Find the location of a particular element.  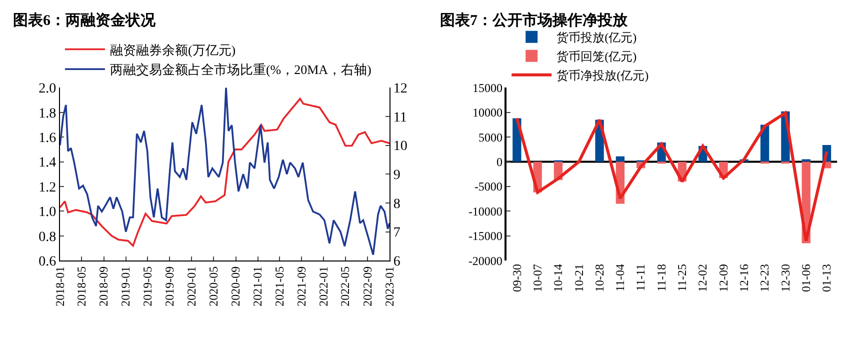

x-tick-label: 11-25 is located at coordinates (682, 278).